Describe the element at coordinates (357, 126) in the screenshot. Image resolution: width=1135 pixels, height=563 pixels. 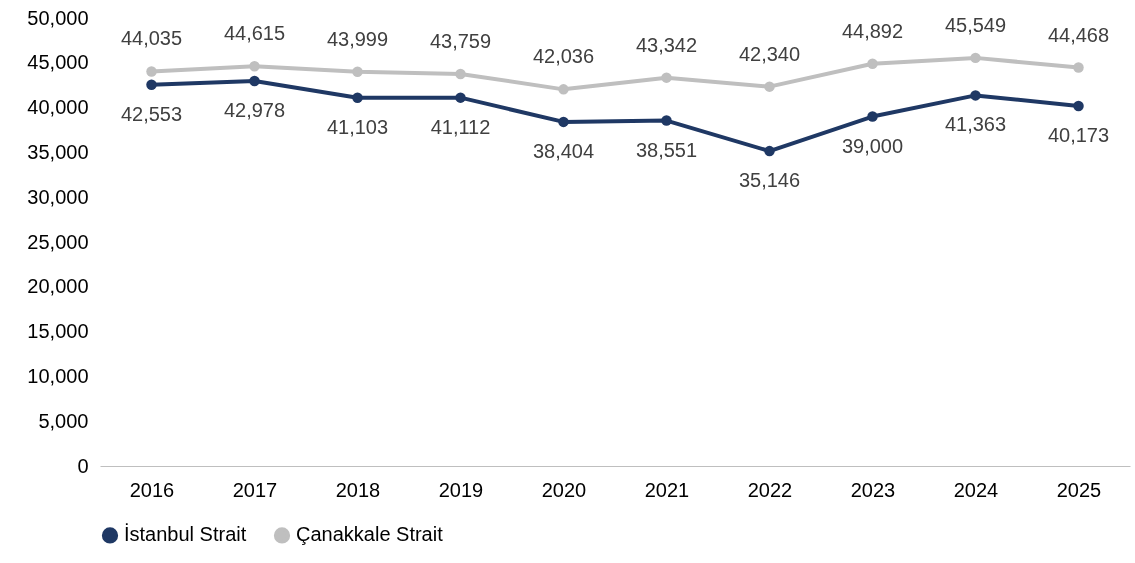
I see `data-label: 41,103` at that location.